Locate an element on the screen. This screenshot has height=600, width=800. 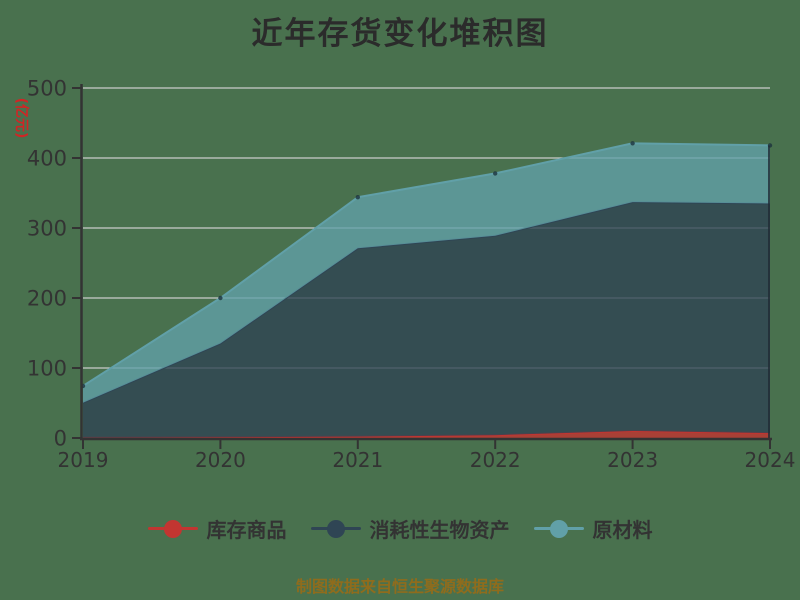
legend-item-raw-materials: 原材料 is located at coordinates (593, 528).